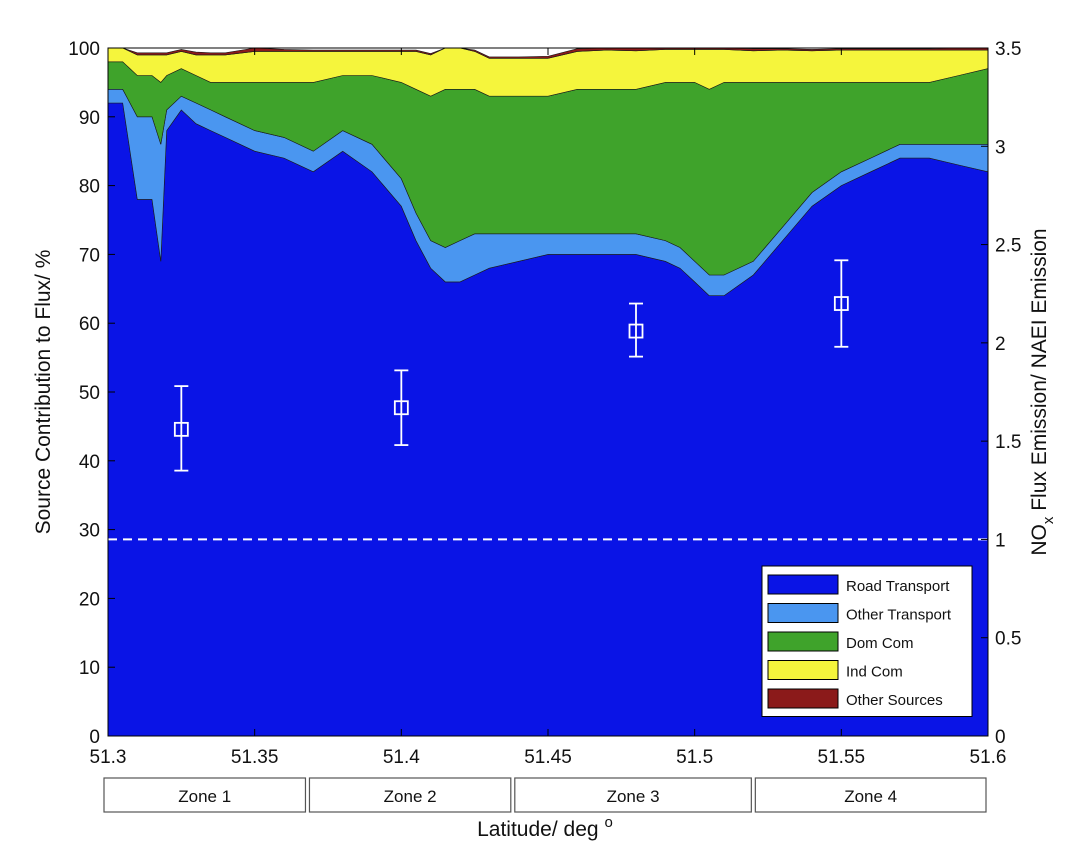 This screenshot has width=1082, height=858. Describe the element at coordinates (1039, 540) in the screenshot. I see `y2-axis-title-species: NO` at that location.